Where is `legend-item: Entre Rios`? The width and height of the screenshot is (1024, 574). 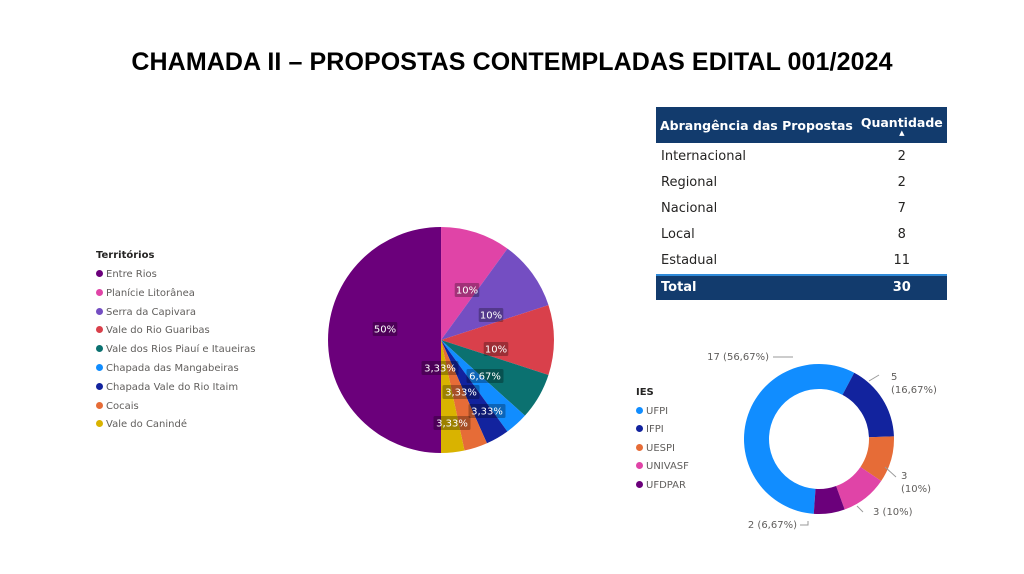
legend-item: Entre Rios is located at coordinates (175, 275).